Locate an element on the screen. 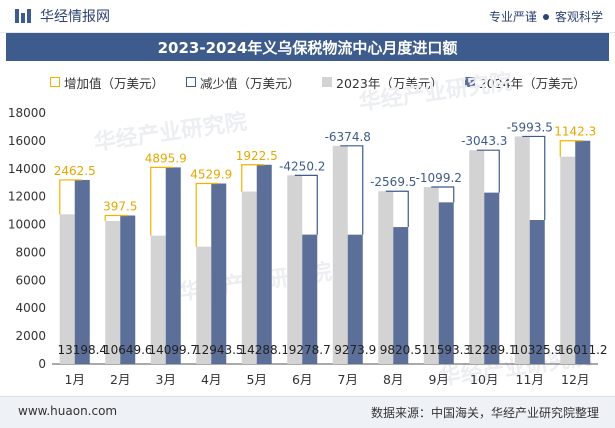  x-tick-label: 7月 is located at coordinates (348, 379).